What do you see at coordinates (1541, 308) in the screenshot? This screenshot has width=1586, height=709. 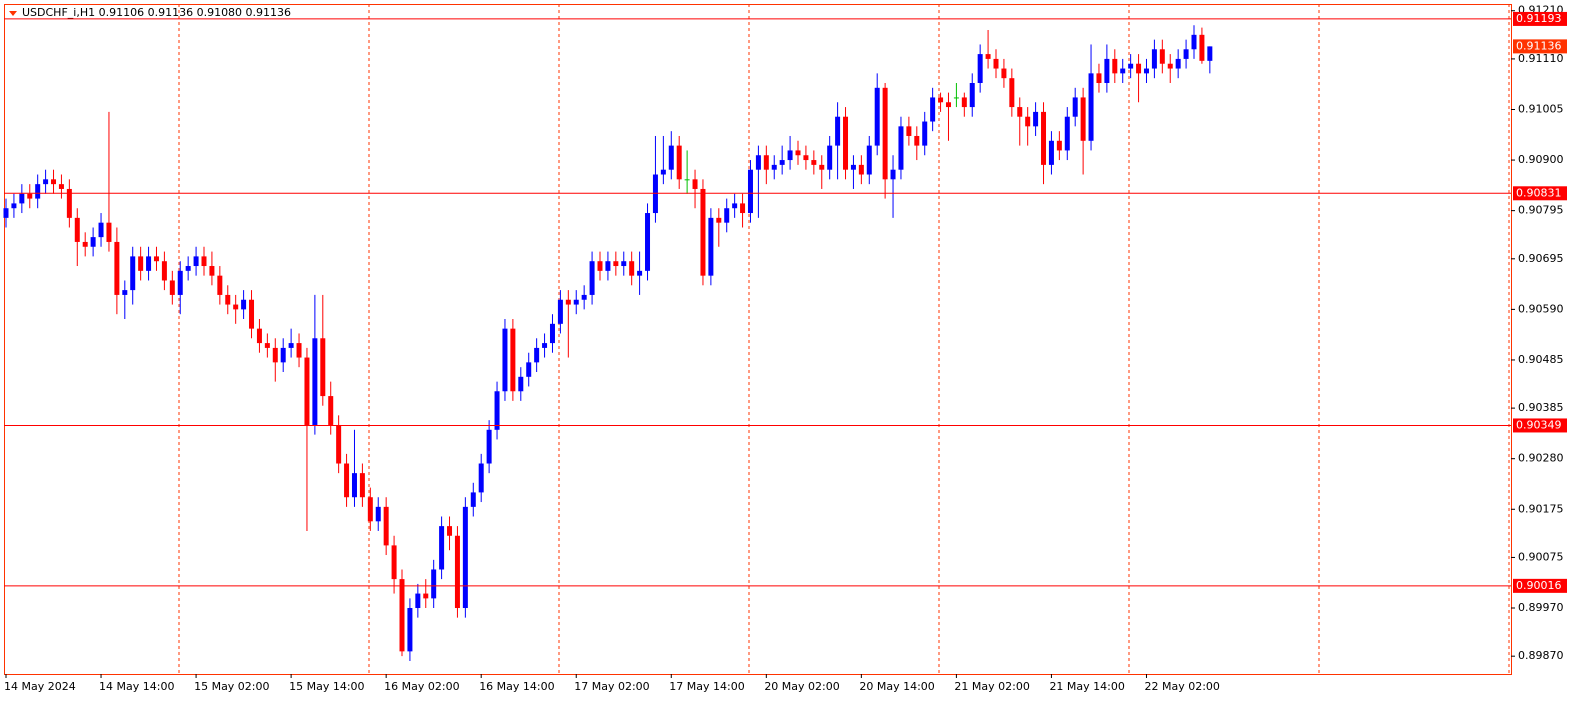 I see `y-tick-label: 0.90590` at bounding box center [1541, 308].